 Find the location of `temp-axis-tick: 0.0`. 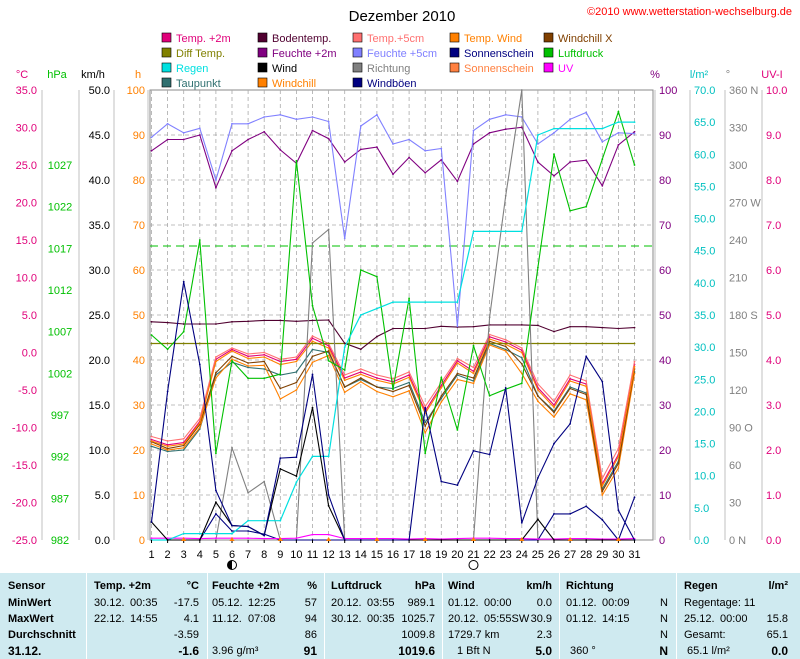

temp-axis-tick: 0.0 is located at coordinates (29, 354).